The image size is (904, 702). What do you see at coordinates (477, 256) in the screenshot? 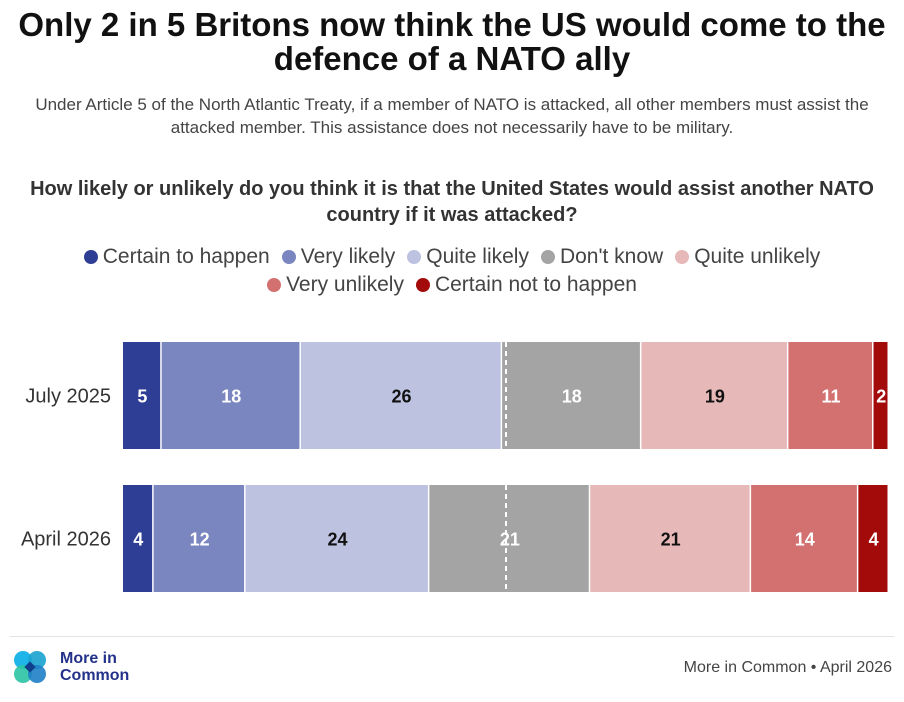
I see `legend-label: Quite likely` at bounding box center [477, 256].